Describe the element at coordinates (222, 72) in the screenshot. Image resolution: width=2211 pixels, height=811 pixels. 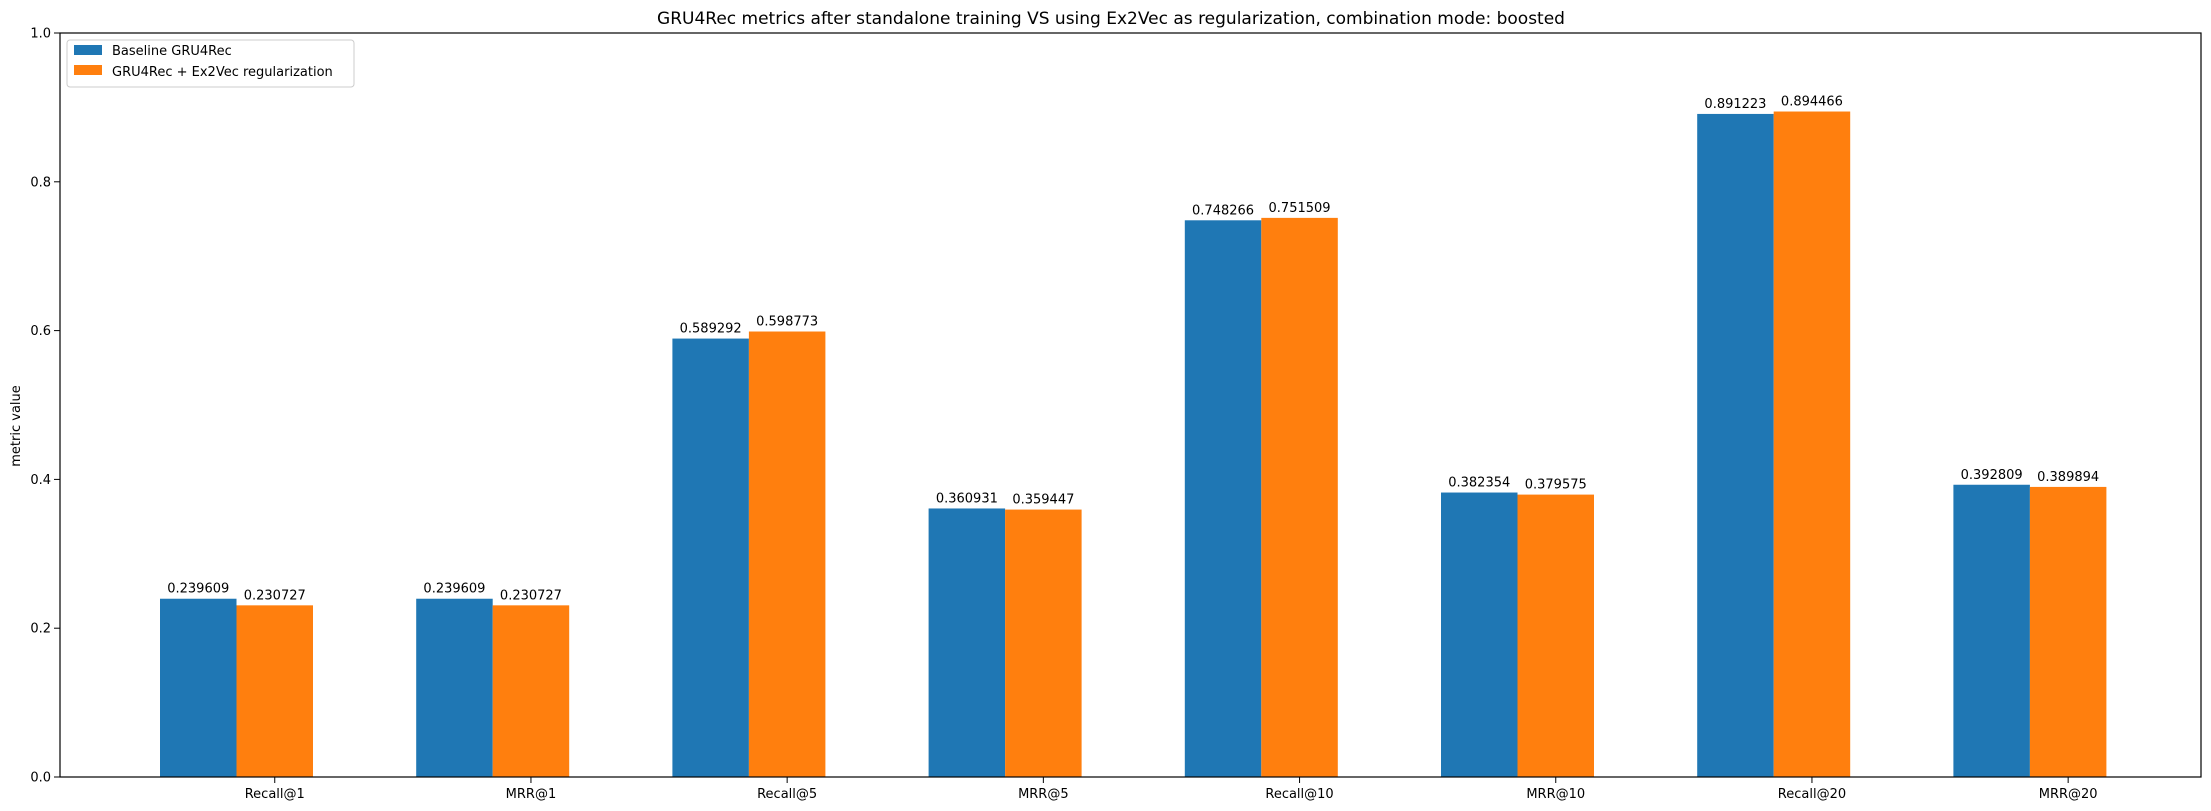
I see `legend-label-ex2vec: GRU4Rec + Ex2Vec regularization` at that location.